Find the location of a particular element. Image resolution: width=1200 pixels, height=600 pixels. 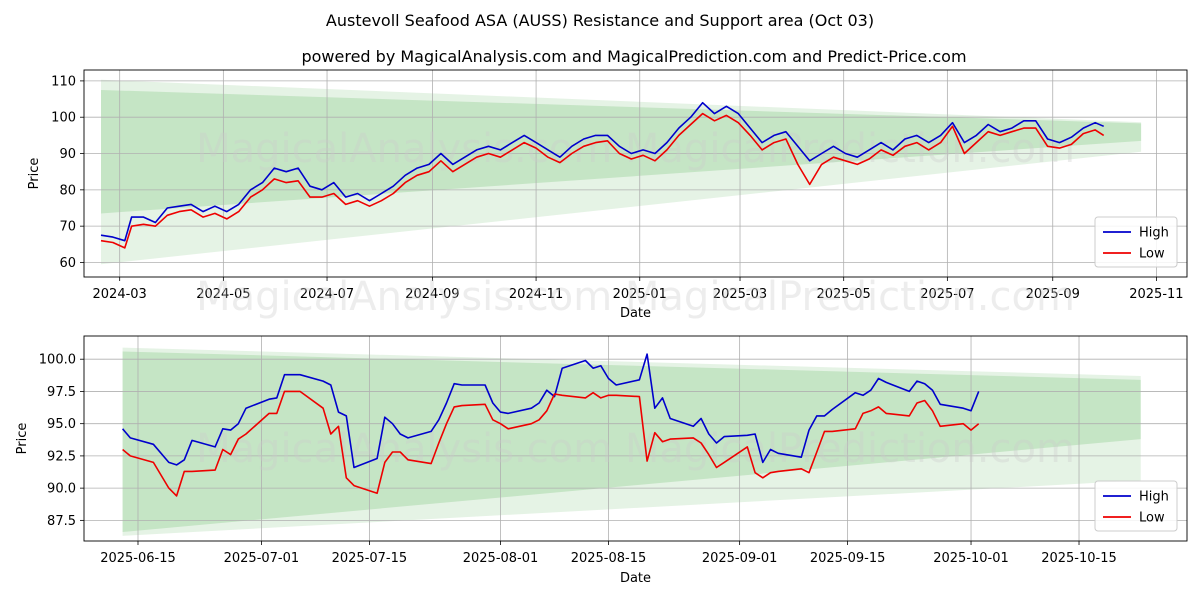

x-tick-label: 2024-11 is located at coordinates (536, 294).